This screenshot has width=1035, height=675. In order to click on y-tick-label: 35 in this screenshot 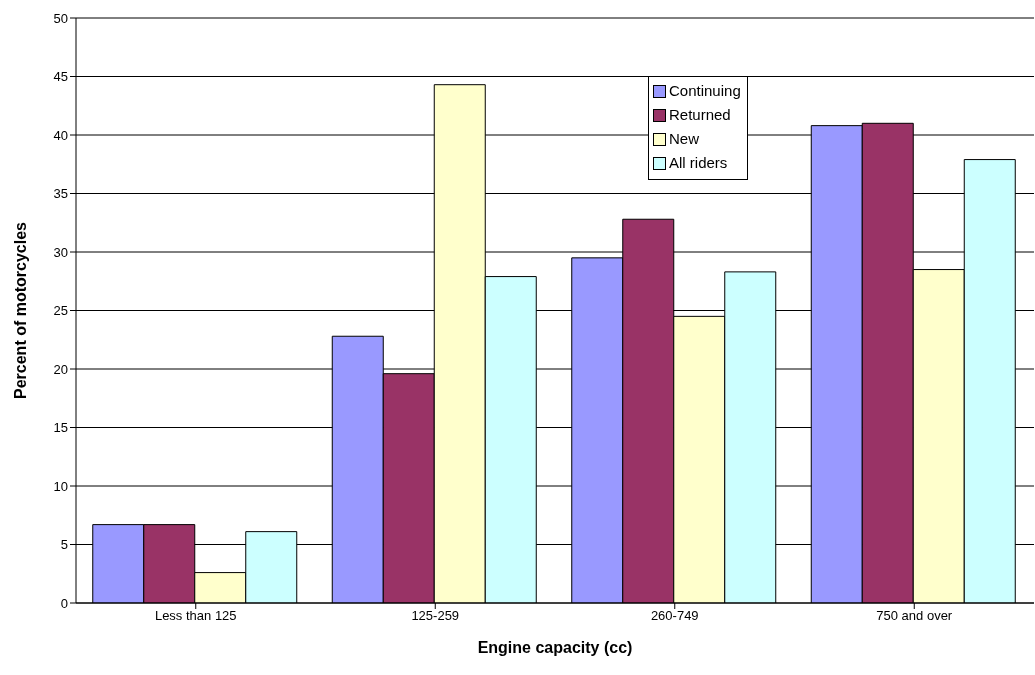, I will do `click(60, 194)`.